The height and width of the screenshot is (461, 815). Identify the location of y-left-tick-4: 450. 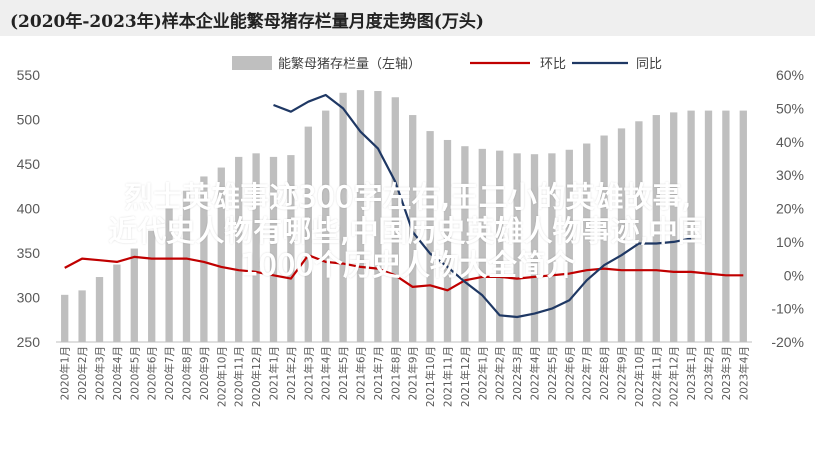
(29, 164).